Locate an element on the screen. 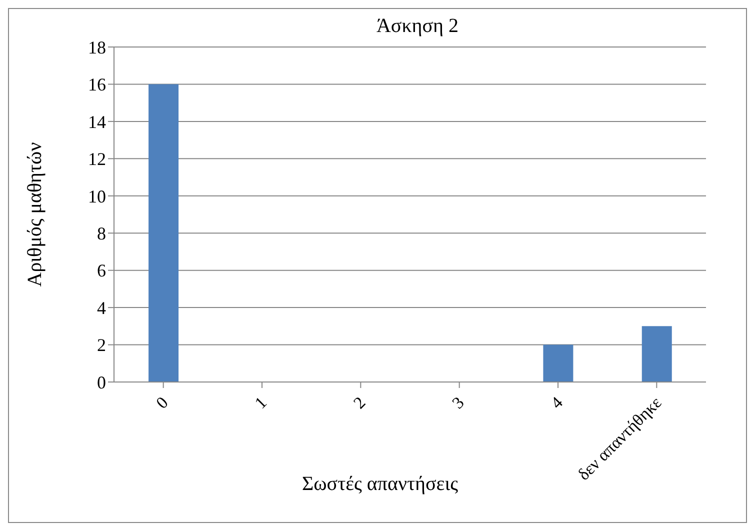 This screenshot has height=531, width=755. y-tick-label: 8 is located at coordinates (101, 234).